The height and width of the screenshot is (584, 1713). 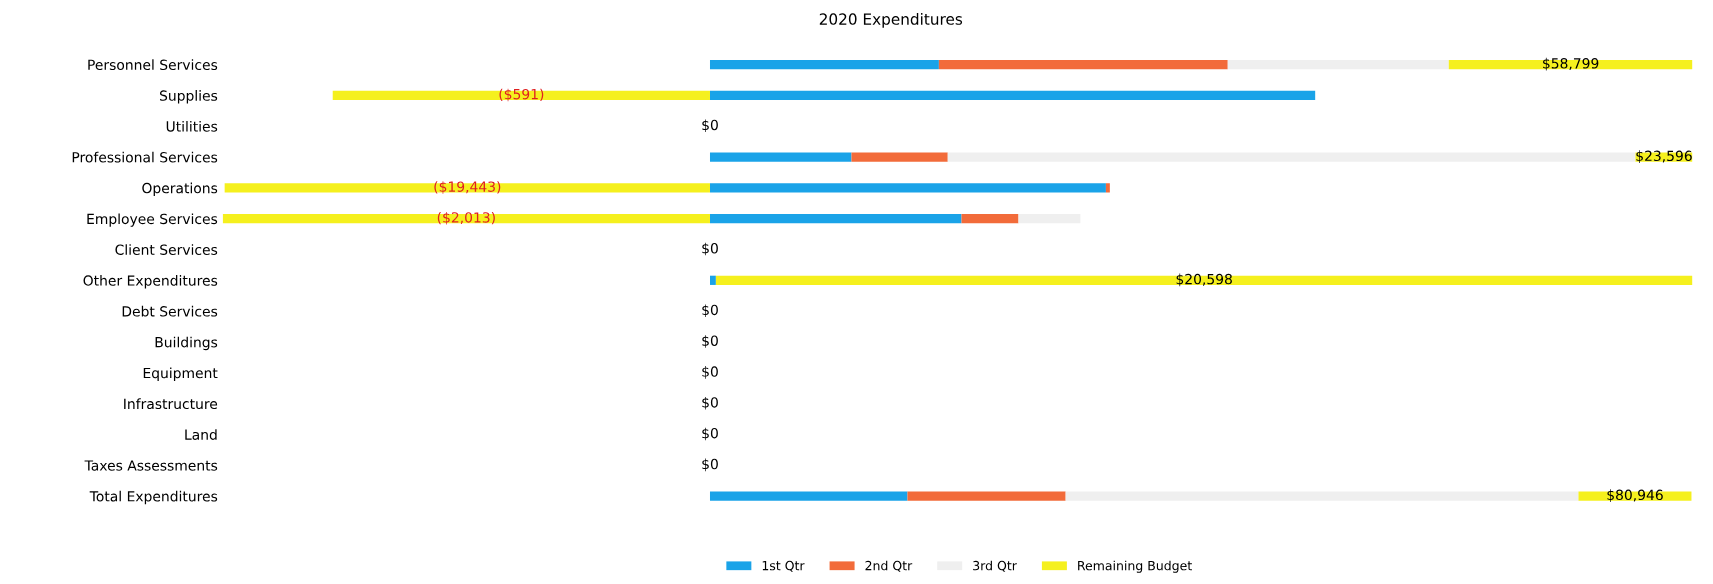 What do you see at coordinates (153, 65) in the screenshot?
I see `y-tick-label: Personnel Services` at bounding box center [153, 65].